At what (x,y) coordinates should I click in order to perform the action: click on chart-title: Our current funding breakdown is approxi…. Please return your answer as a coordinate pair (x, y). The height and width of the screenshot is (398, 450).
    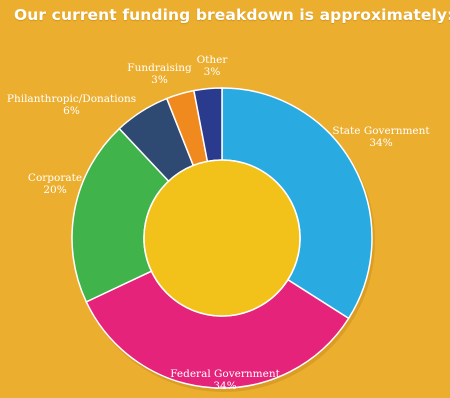
    Looking at the image, I should click on (232, 15).